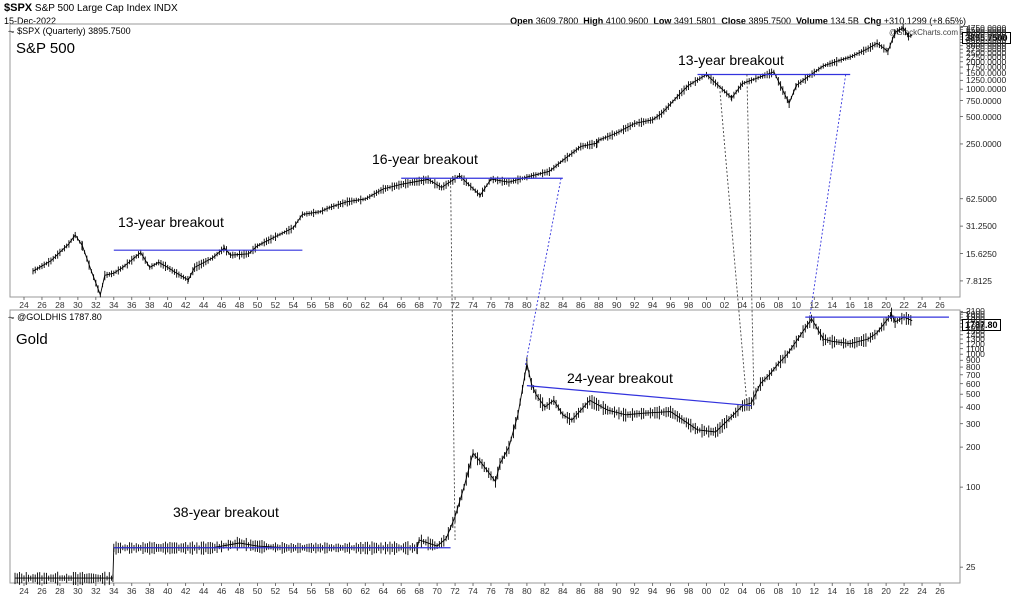 This screenshot has width=1024, height=598. I want to click on x-tick-label: 64, so click(383, 591).